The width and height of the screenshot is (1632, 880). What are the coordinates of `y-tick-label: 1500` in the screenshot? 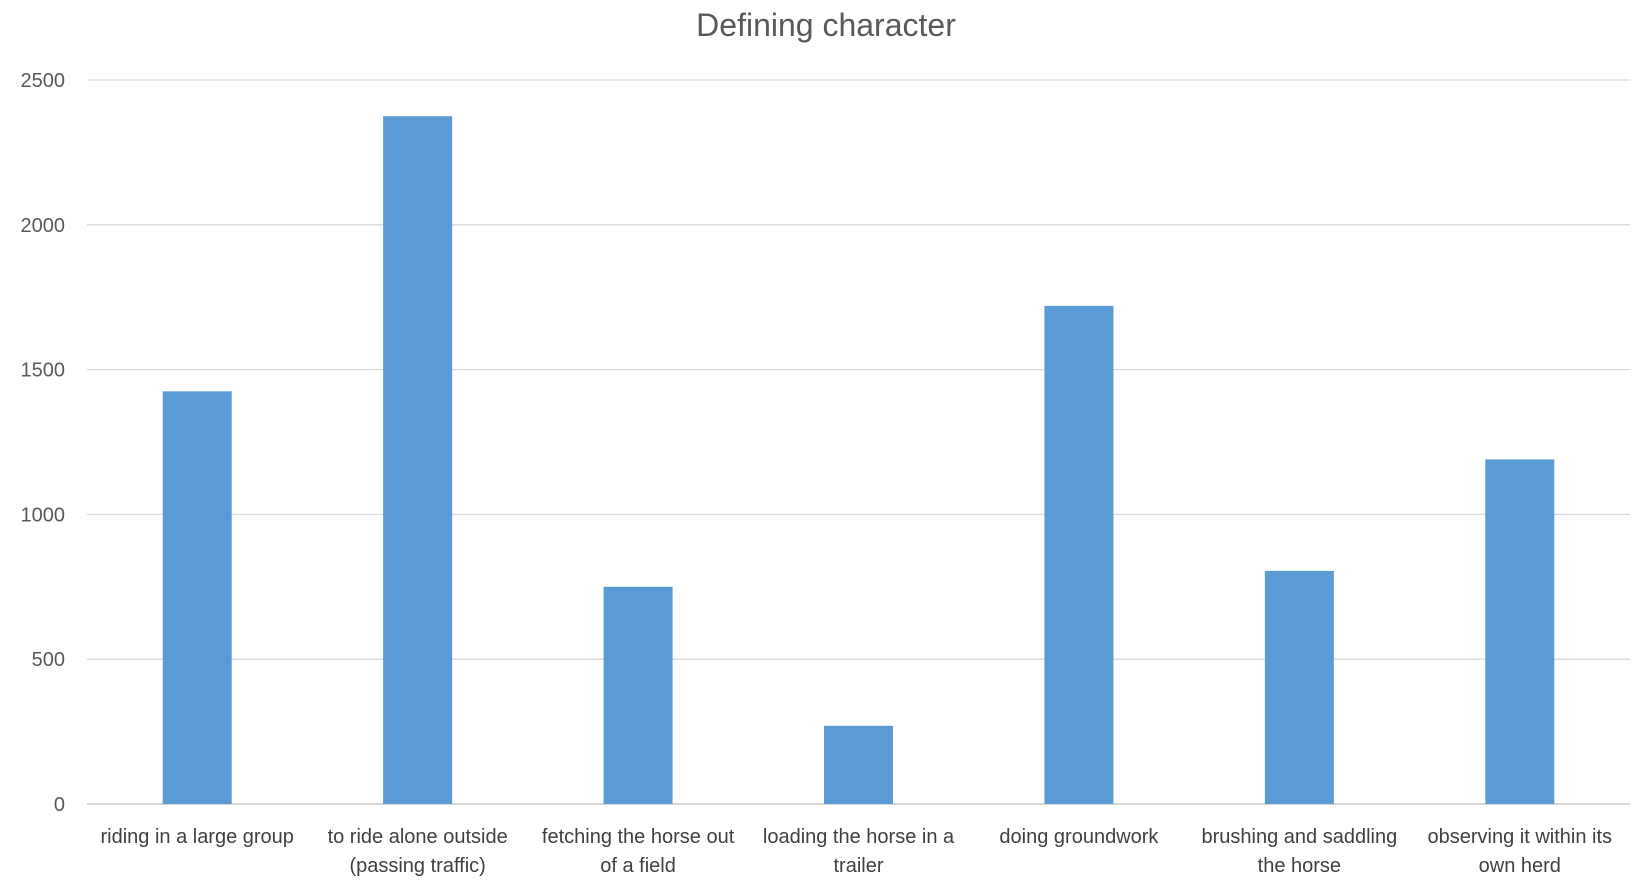 It's located at (43, 371).